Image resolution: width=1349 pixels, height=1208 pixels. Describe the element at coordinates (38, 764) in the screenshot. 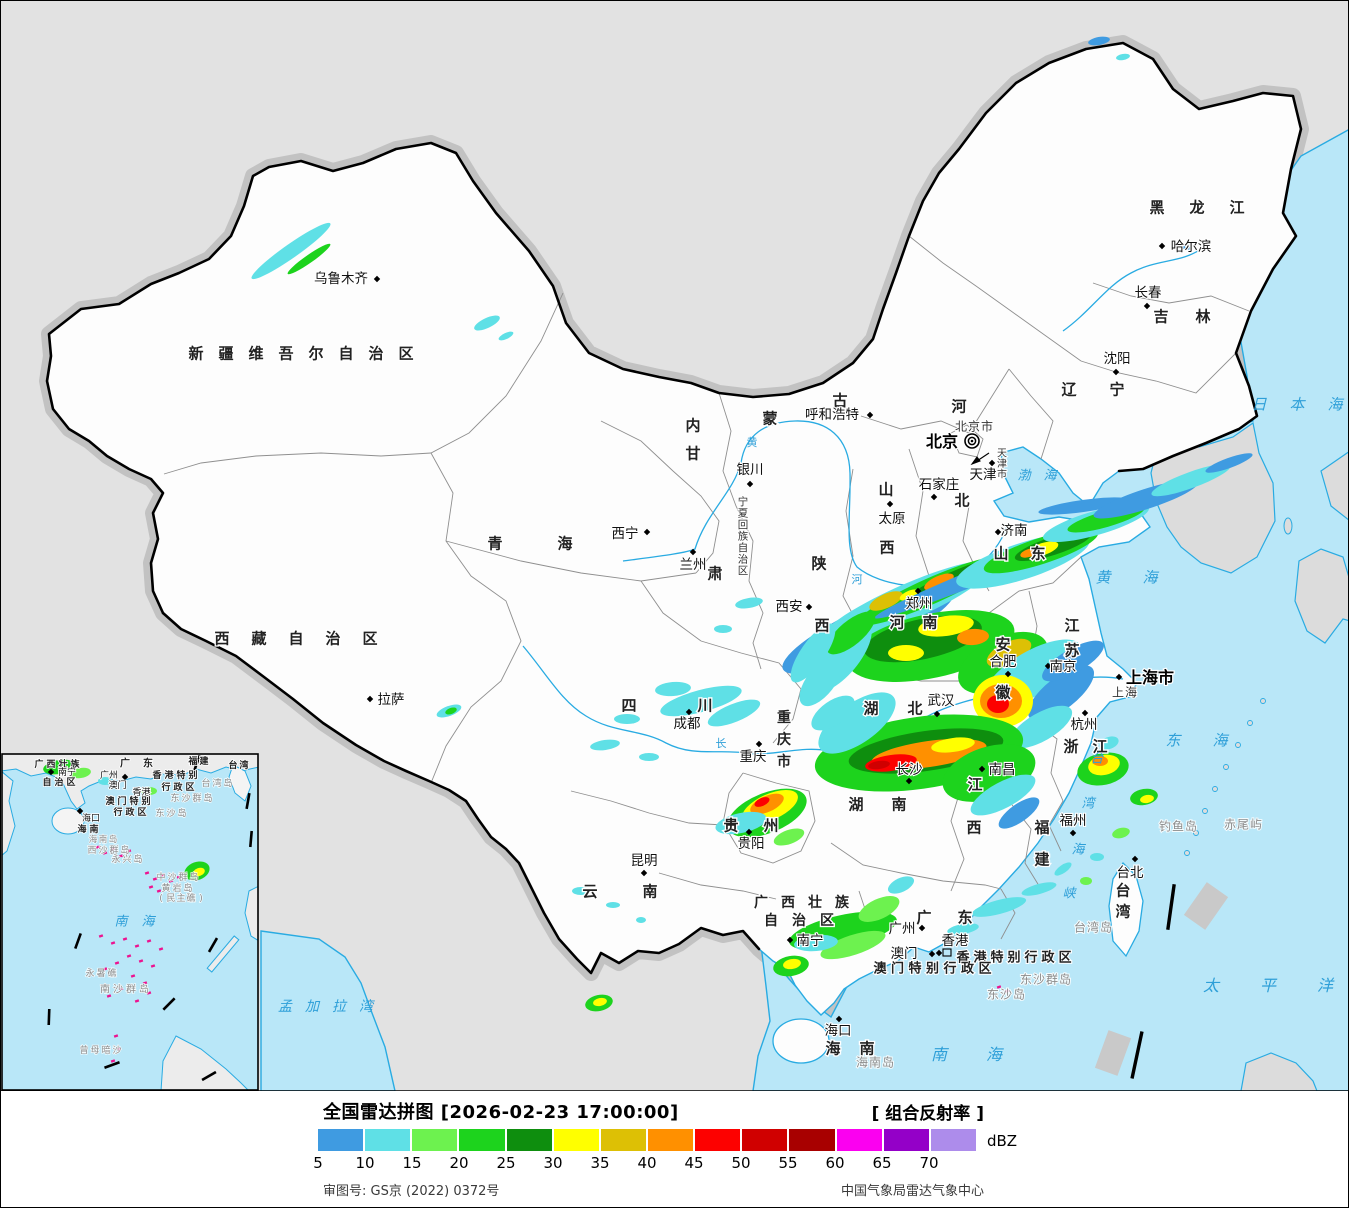

I see `province-label: 广` at that location.